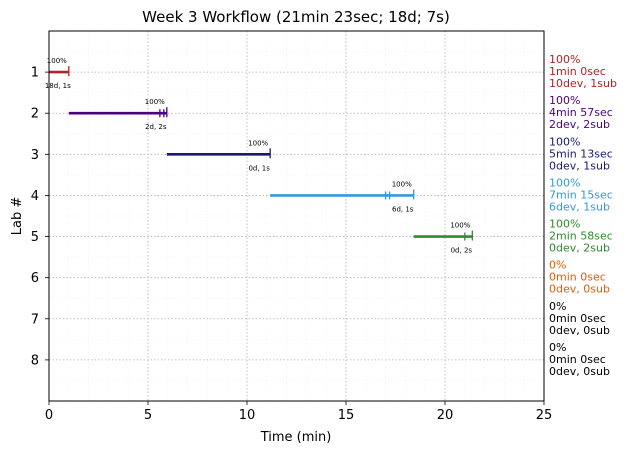 The image size is (627, 453). What do you see at coordinates (581, 236) in the screenshot?
I see `side-label-line: 2min 58sec` at bounding box center [581, 236].